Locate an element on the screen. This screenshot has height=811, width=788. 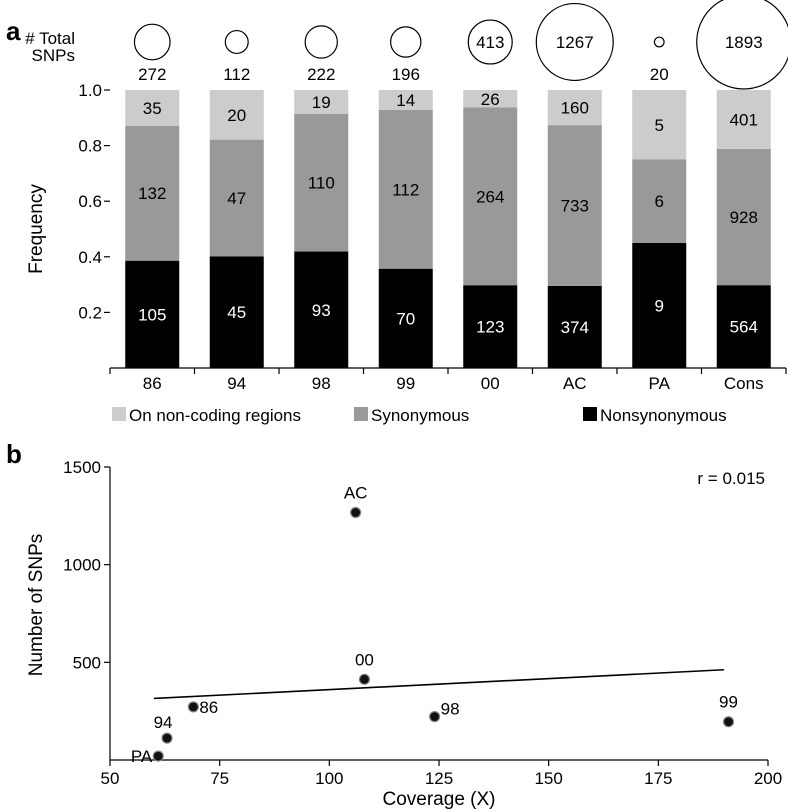
y-tick-label: 500 is located at coordinates (87, 662).